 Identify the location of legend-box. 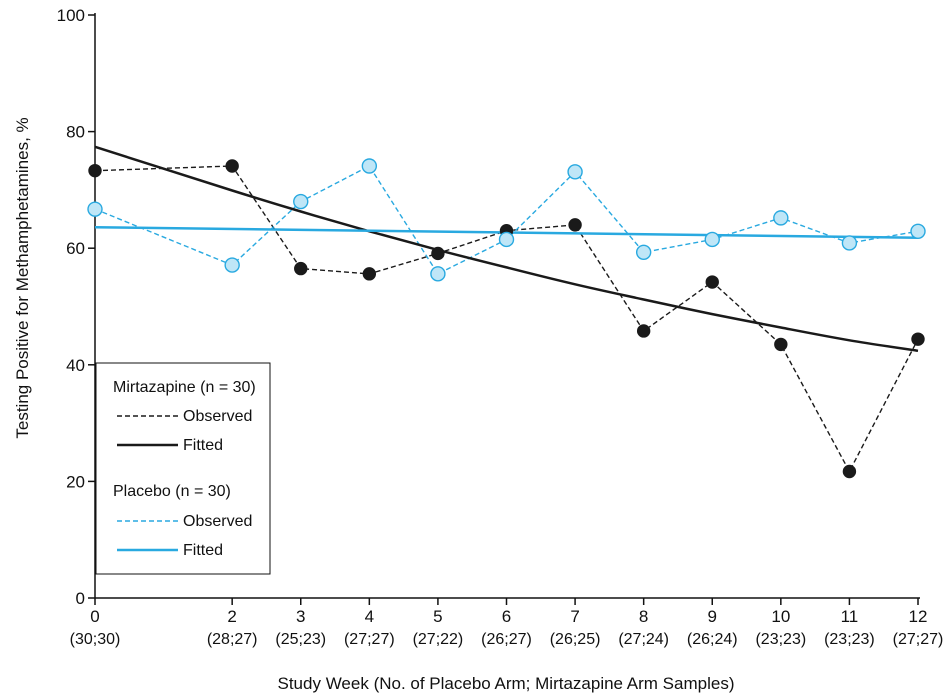
(183, 468).